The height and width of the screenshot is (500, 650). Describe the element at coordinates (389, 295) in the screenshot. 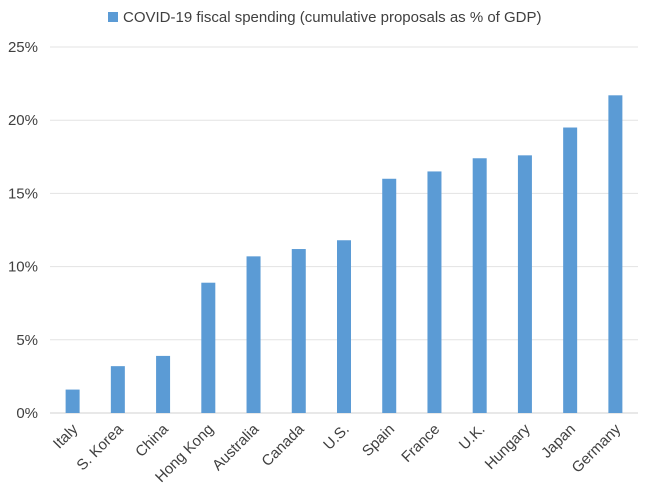

I see `bar-spain` at that location.